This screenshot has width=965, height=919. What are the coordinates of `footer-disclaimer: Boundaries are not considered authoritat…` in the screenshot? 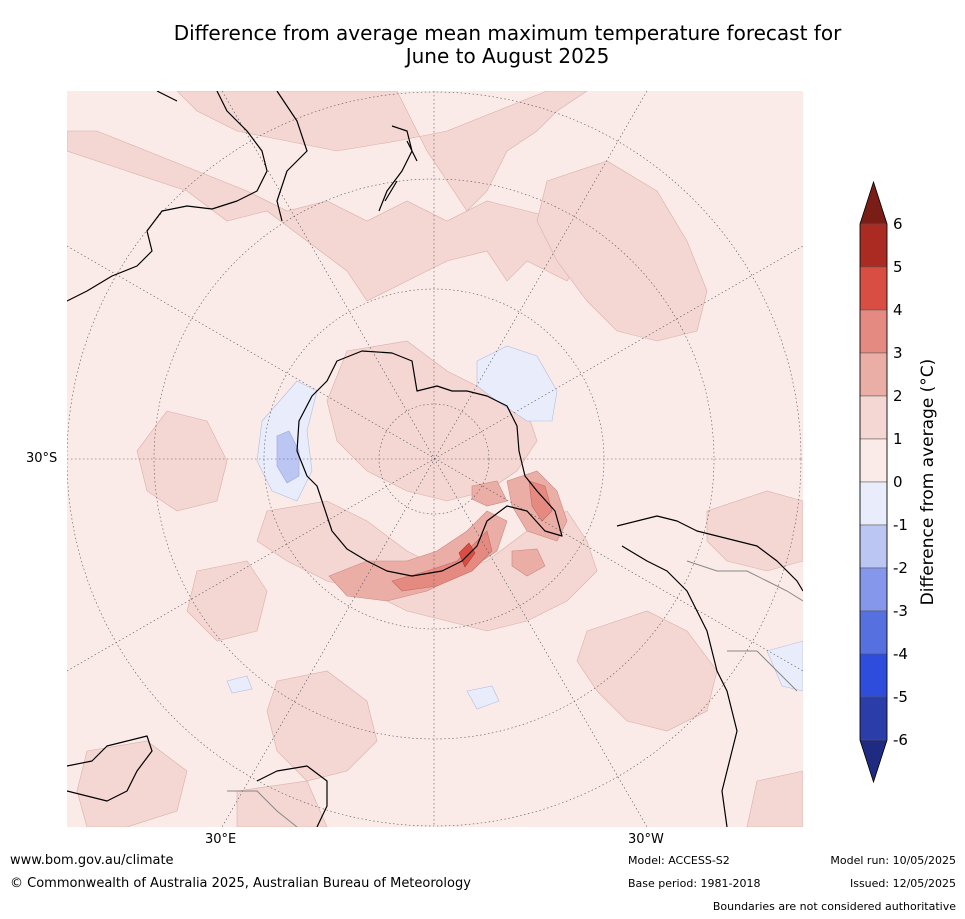 It's located at (834, 906).